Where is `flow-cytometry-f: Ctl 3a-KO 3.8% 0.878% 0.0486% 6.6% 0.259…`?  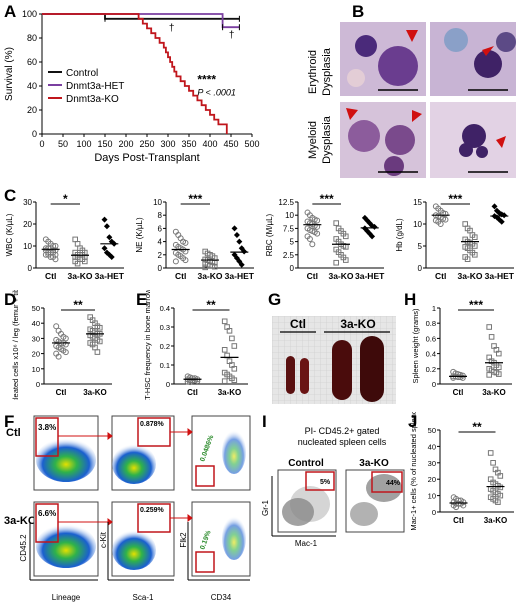 flow-cytometry-f: Ctl 3a-KO 3.8% 0.878% 0.0486% 6.6% 0.259… is located at coordinates (127, 508).